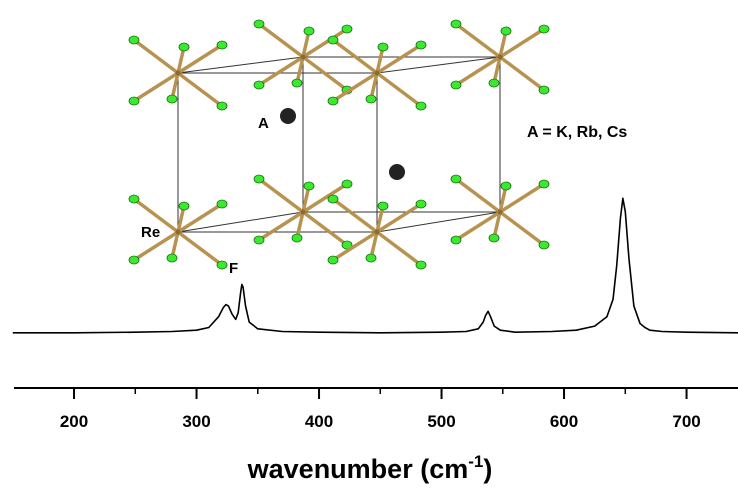 The image size is (738, 494). Describe the element at coordinates (475, 461) in the screenshot. I see `x-axis-title-sup: -1` at that location.